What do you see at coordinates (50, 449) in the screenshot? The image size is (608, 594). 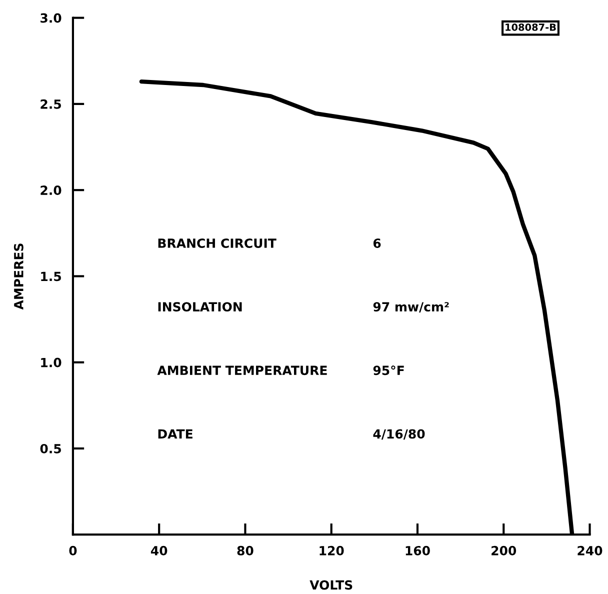 I see `y-tick-label: 0.5` at bounding box center [50, 449].